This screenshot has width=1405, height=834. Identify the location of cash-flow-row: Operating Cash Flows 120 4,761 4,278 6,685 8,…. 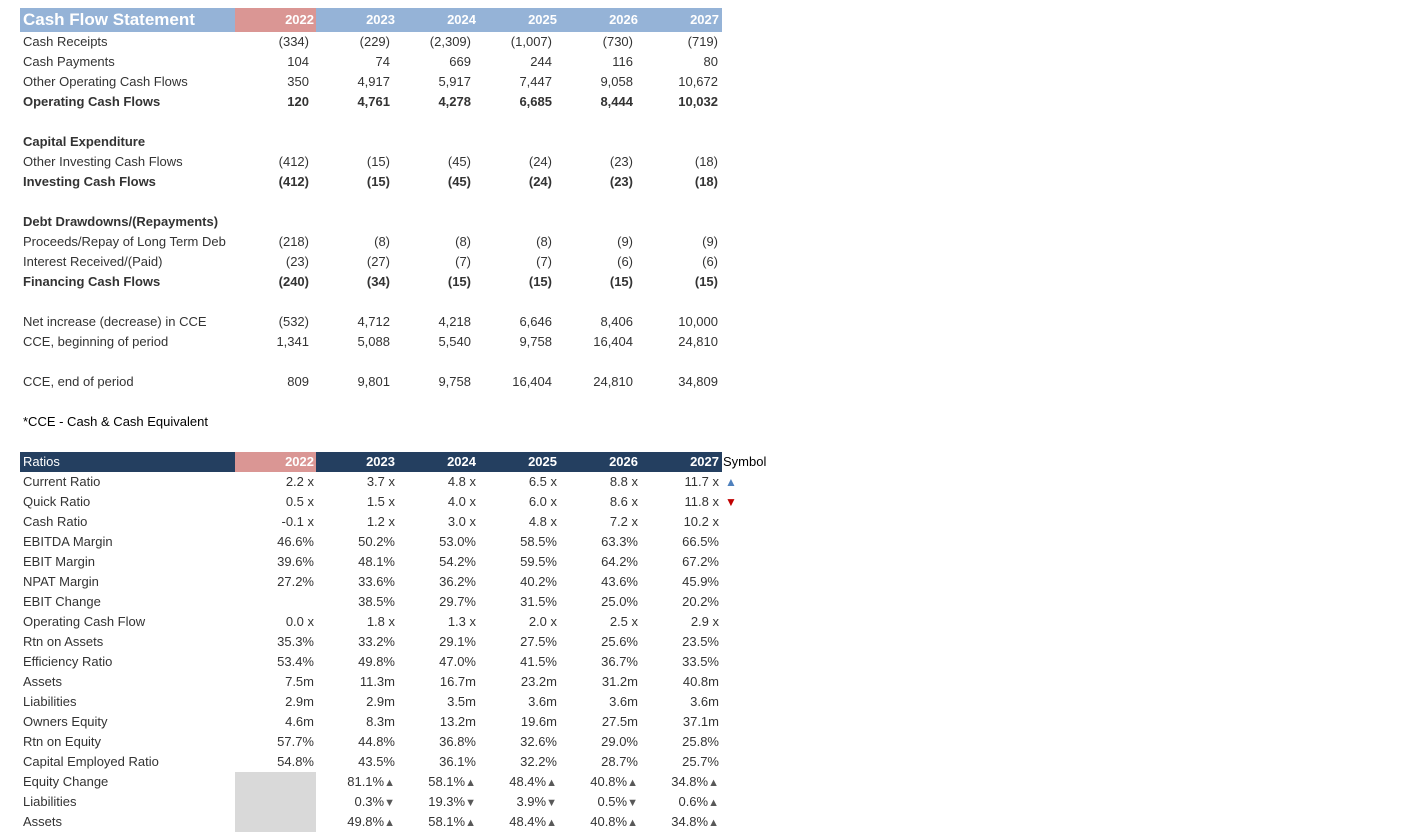
(371, 102).